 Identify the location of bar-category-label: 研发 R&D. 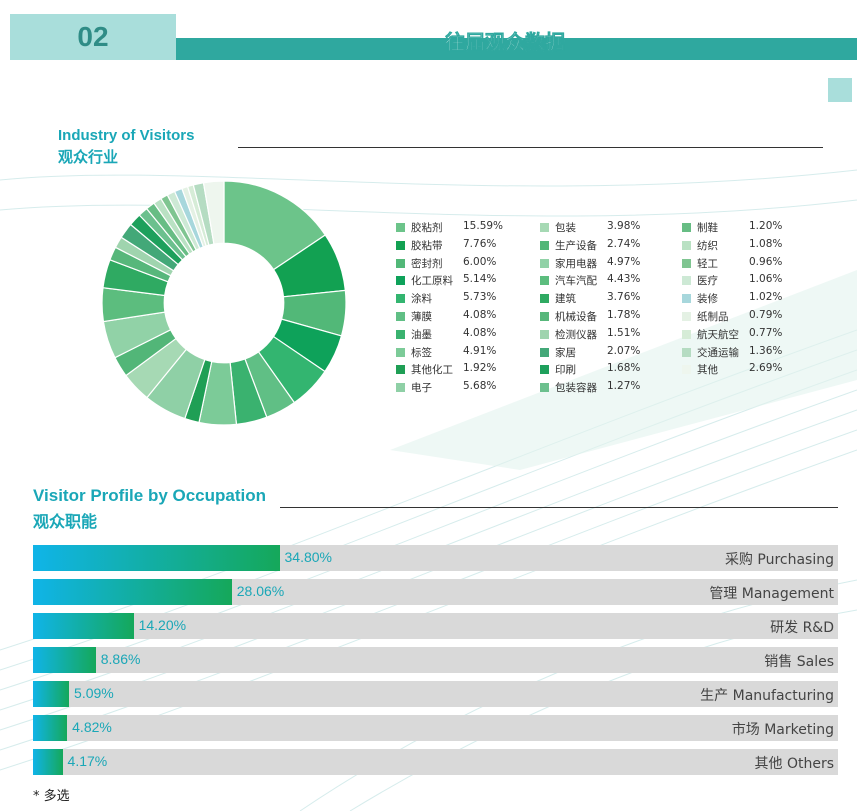
(802, 628).